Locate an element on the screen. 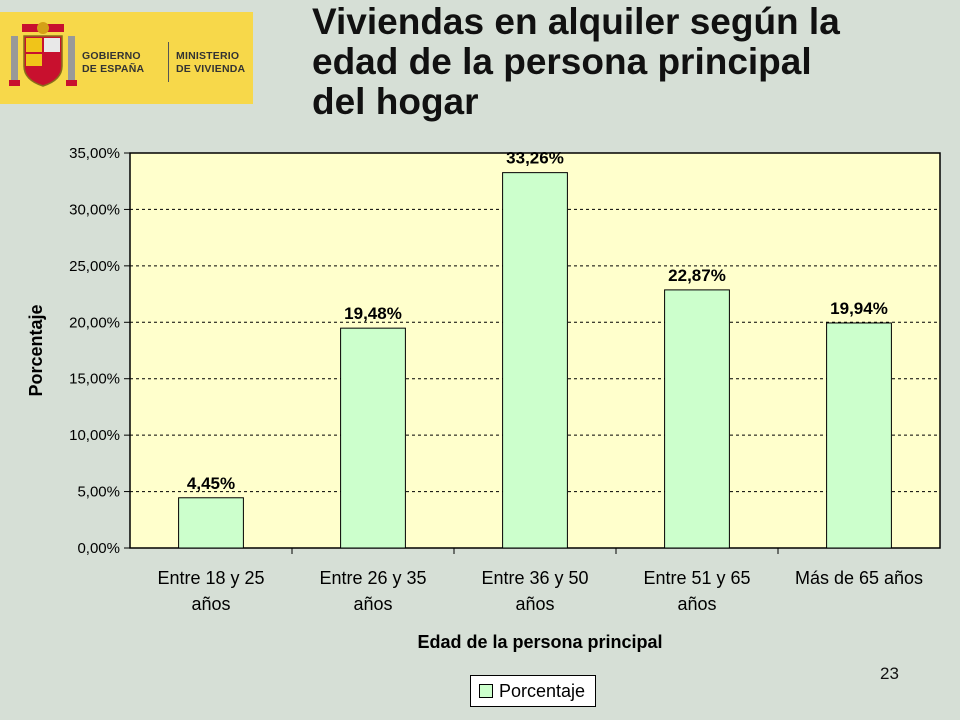  x-tick-label: Entre 51 y 65 is located at coordinates (696, 578).